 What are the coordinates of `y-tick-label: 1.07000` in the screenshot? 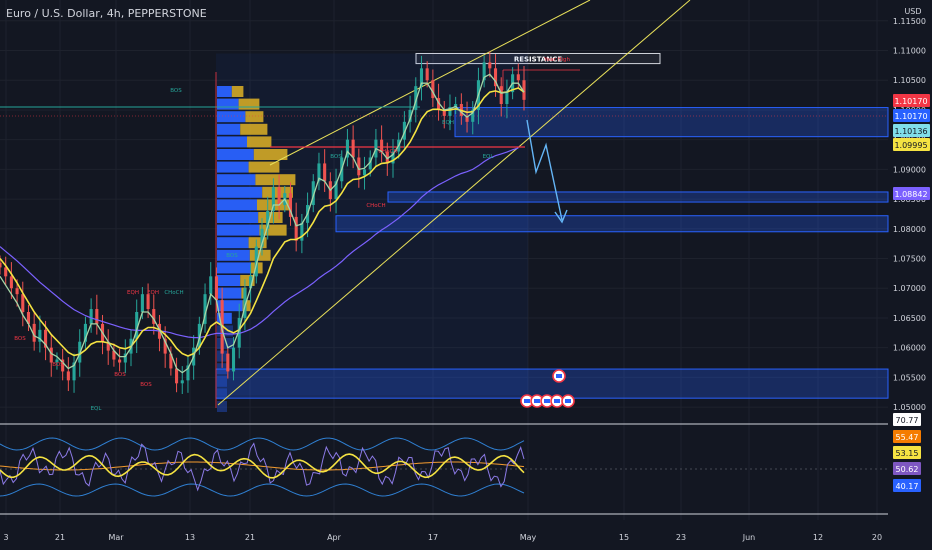 It's located at (909, 288).